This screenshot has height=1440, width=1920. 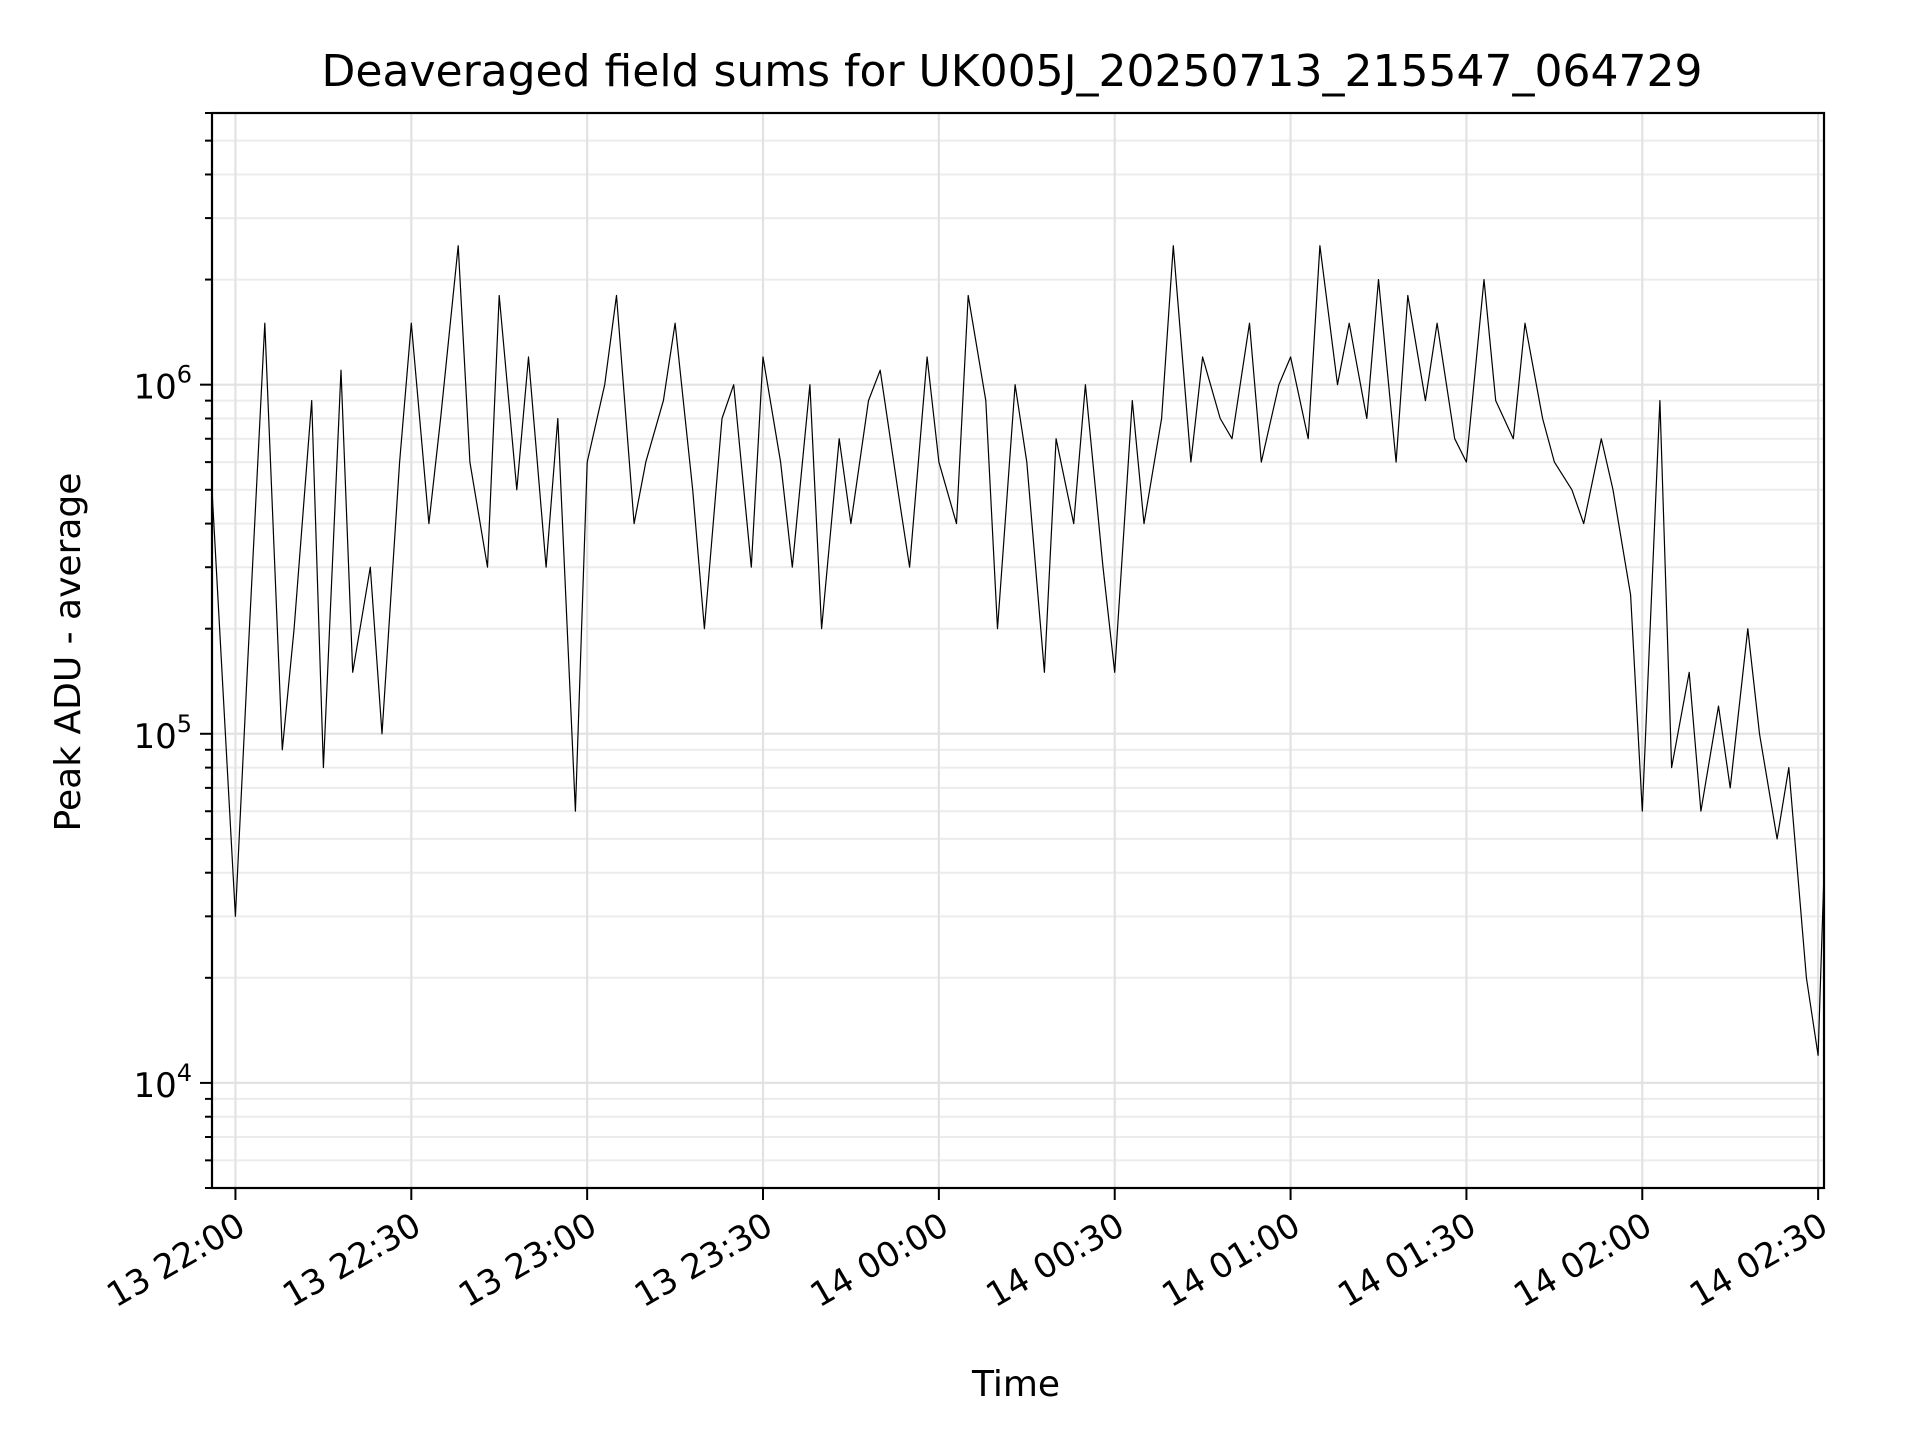 I want to click on y-tick-exponent: 4, so click(x=184, y=1073).